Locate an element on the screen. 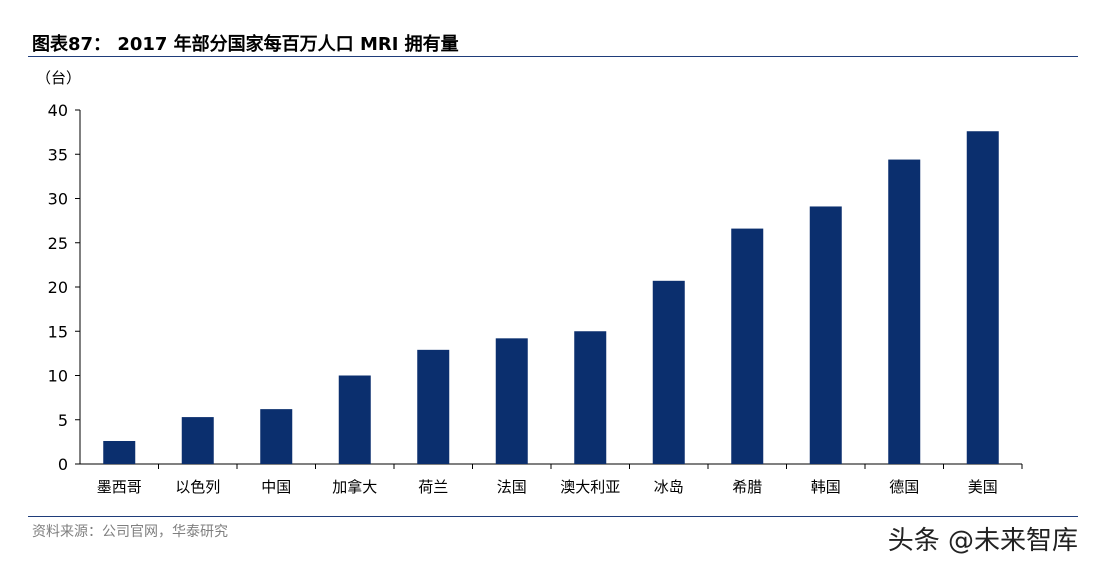 This screenshot has width=1100, height=566. y-tick-label: 10 is located at coordinates (58, 376).